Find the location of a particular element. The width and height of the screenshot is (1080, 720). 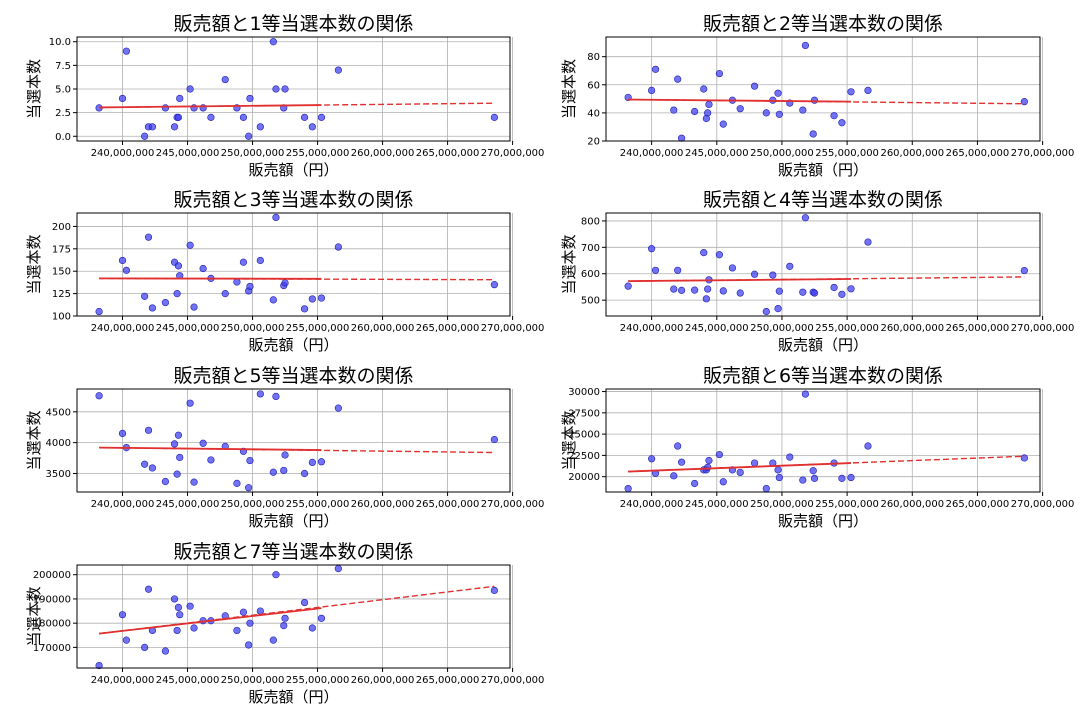

y-tick-label: 30000 is located at coordinates (584, 392).